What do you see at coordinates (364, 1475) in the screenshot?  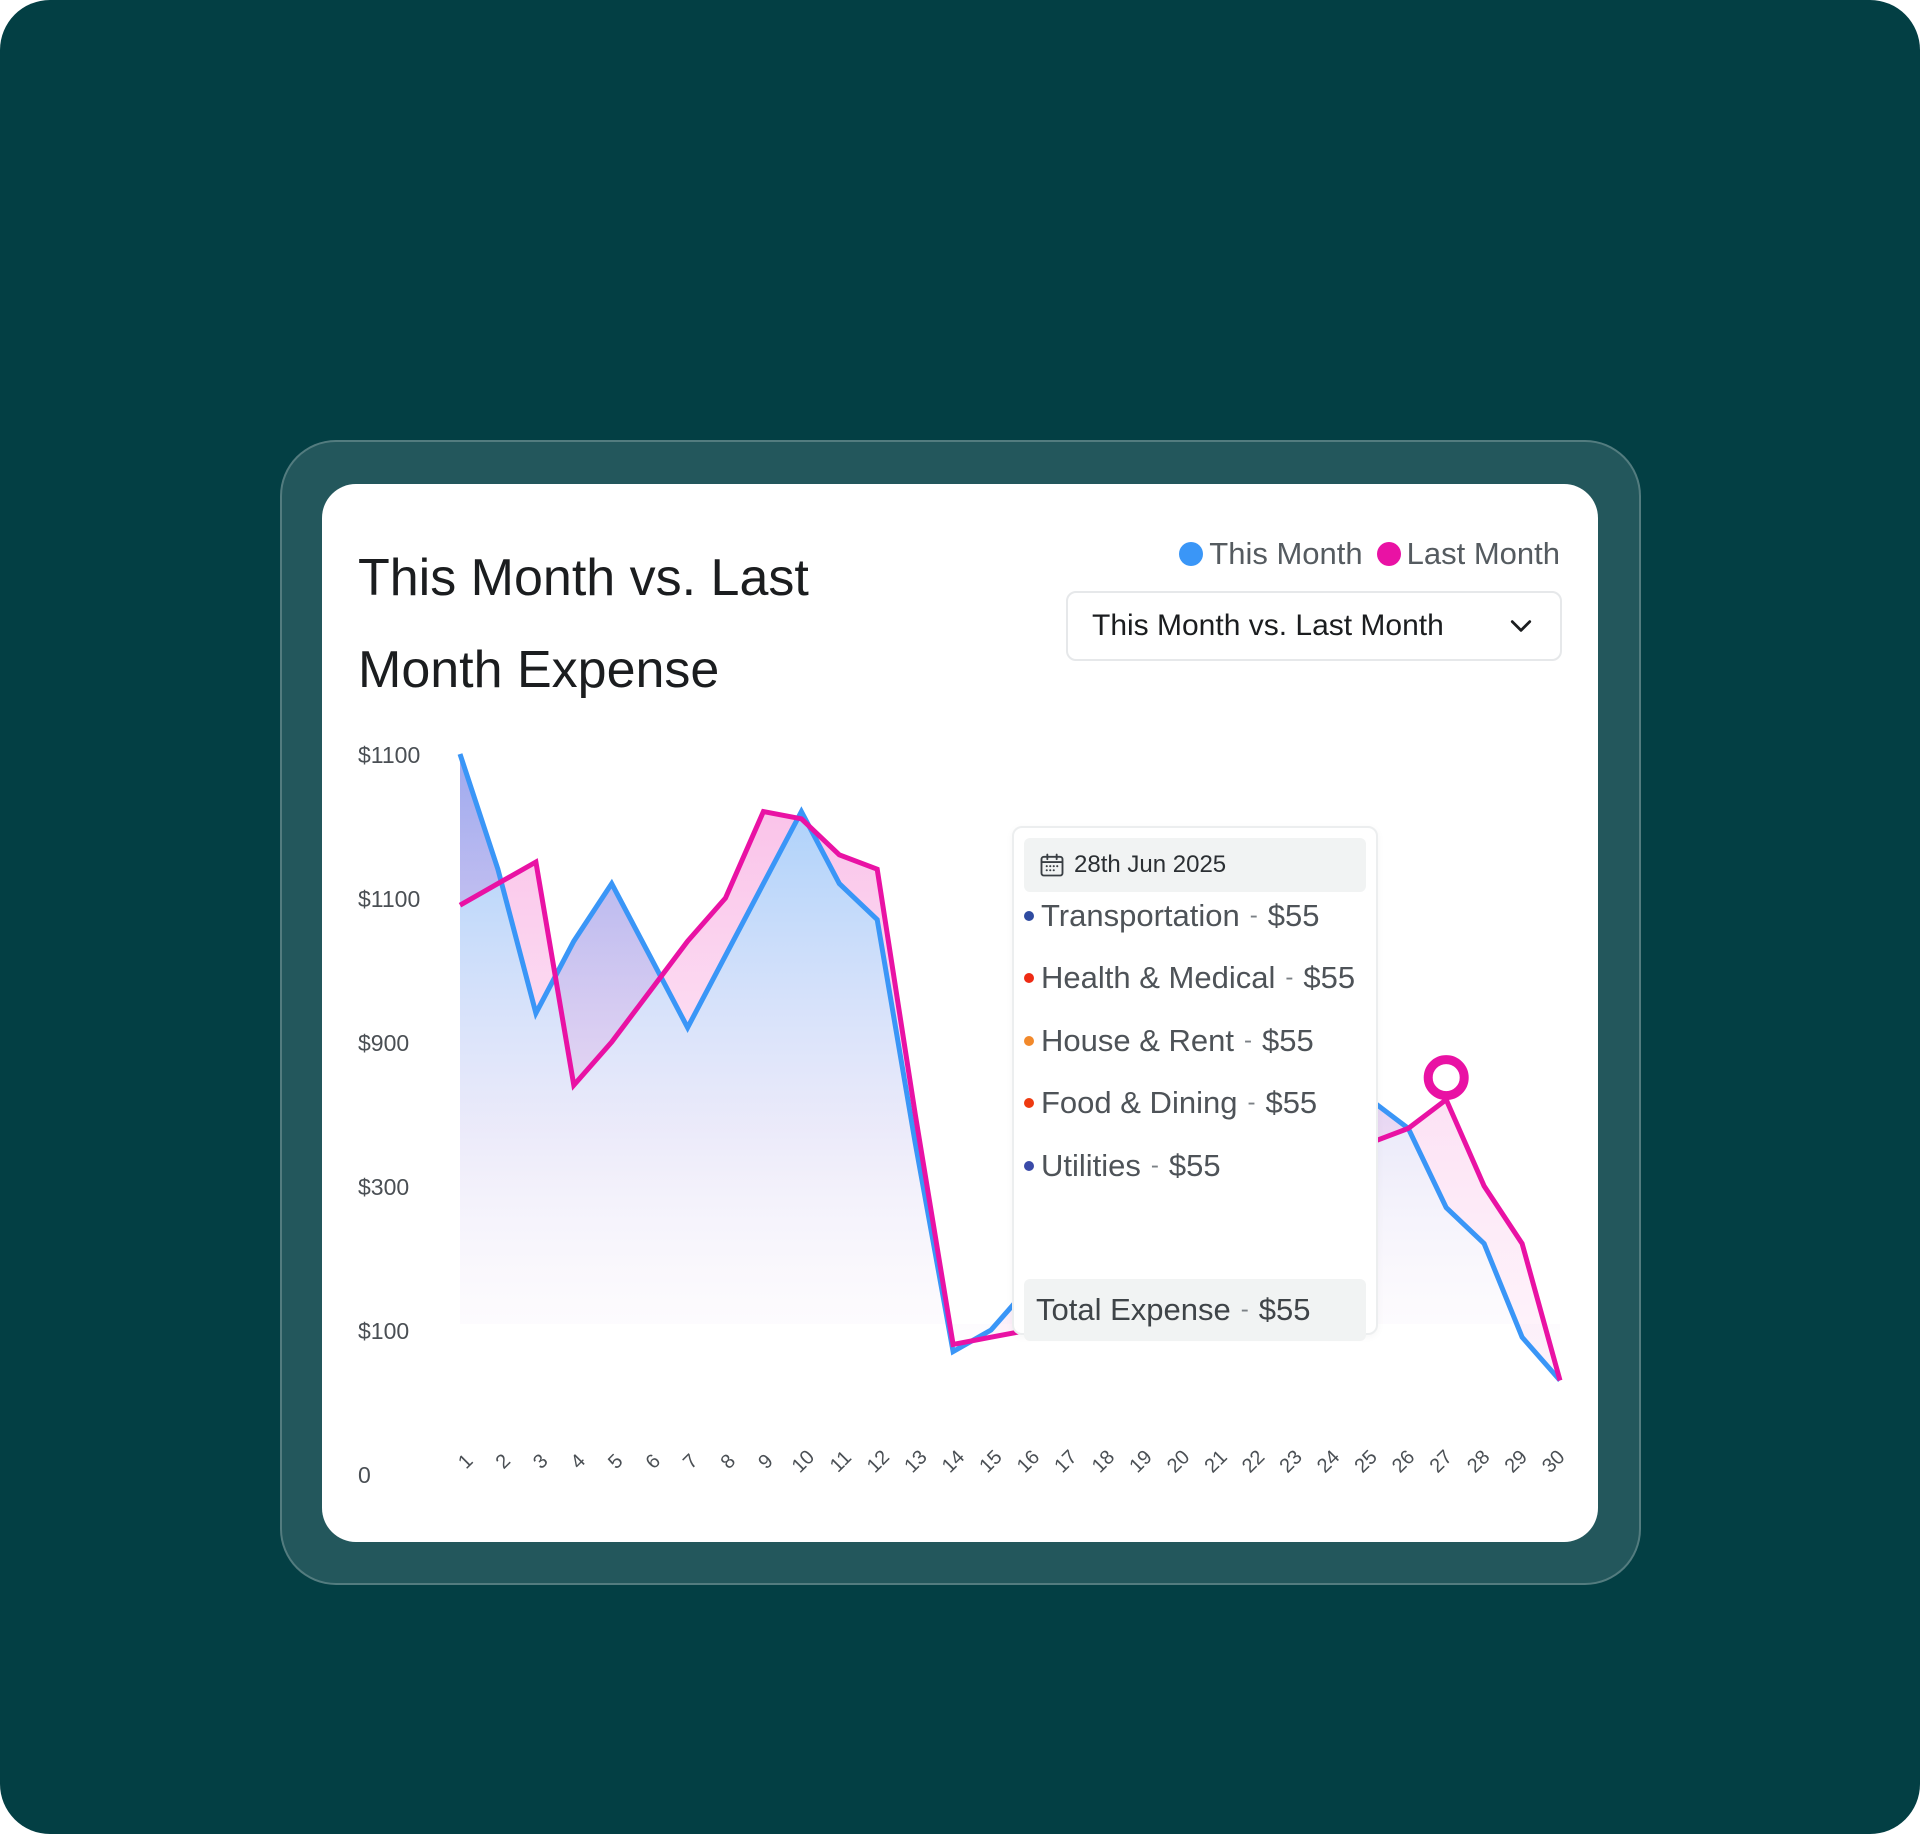 I see `y-tick-label: 0` at bounding box center [364, 1475].